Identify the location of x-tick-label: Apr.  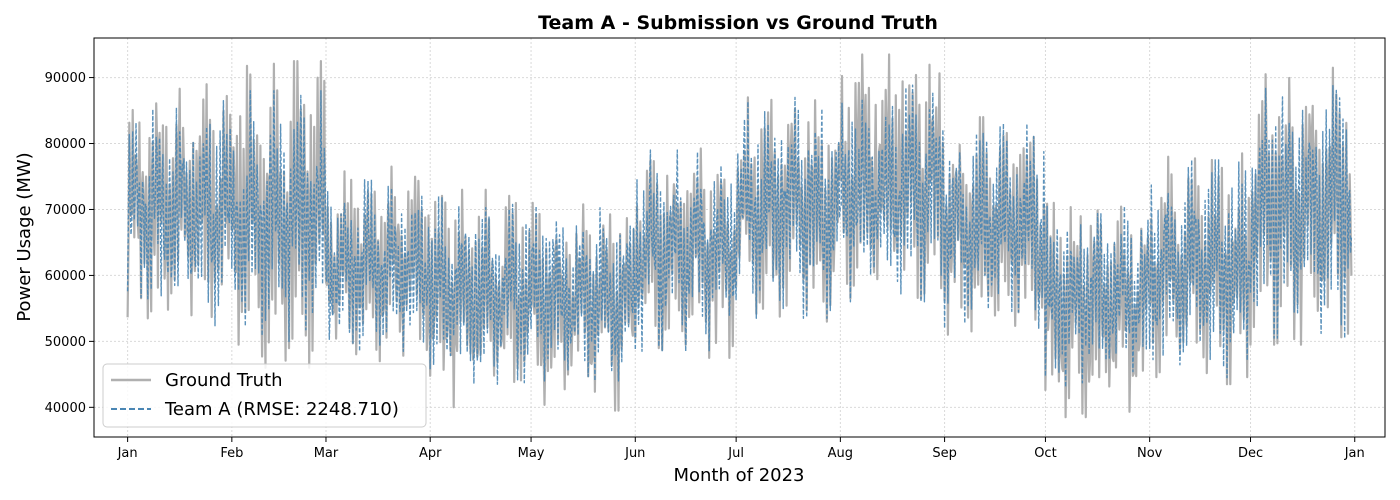
(430, 453).